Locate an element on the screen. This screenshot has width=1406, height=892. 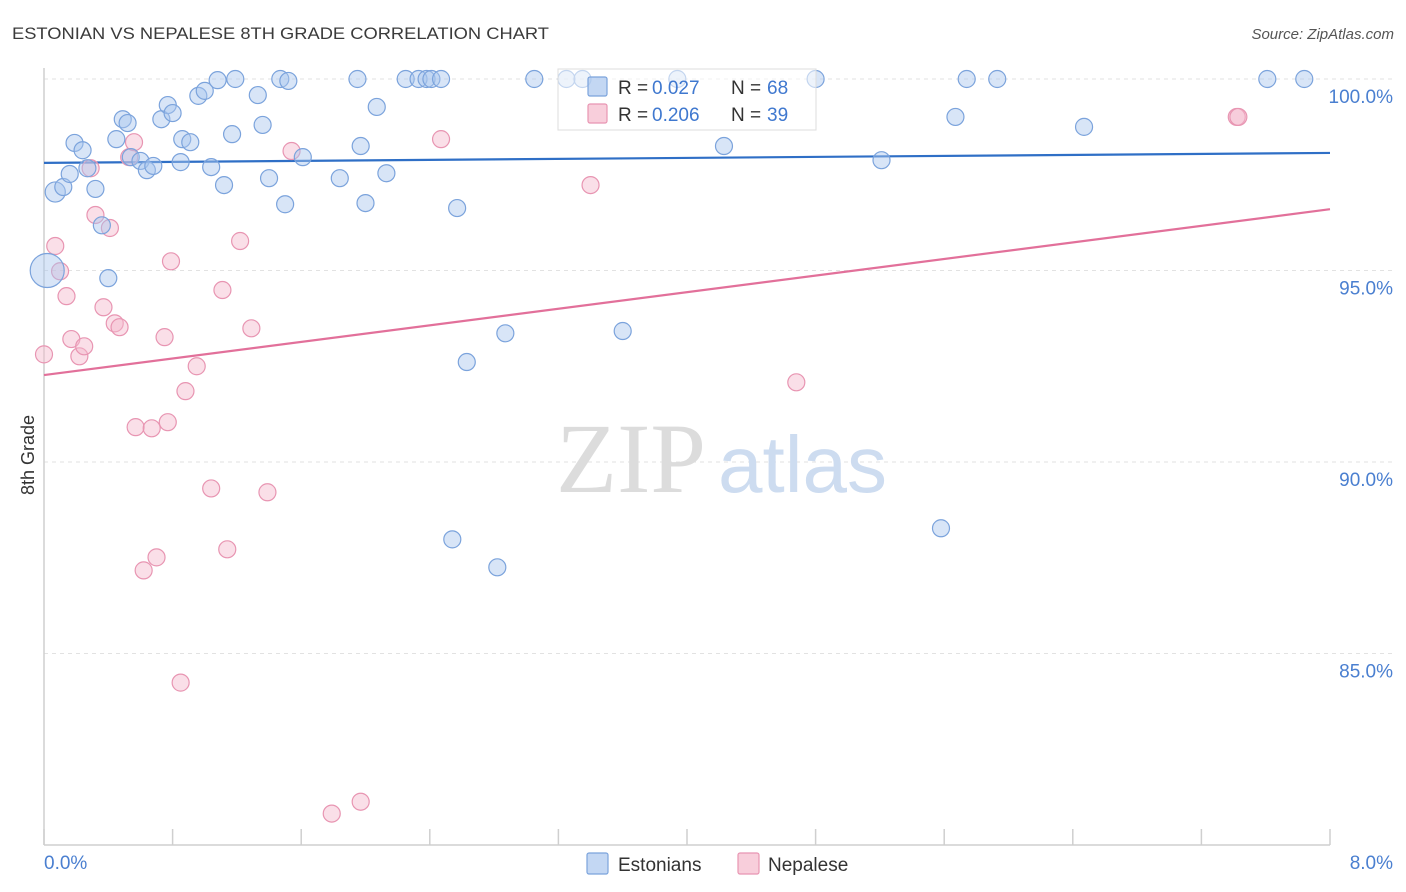
watermark-zip: ZIP is located at coordinates (631, 458).